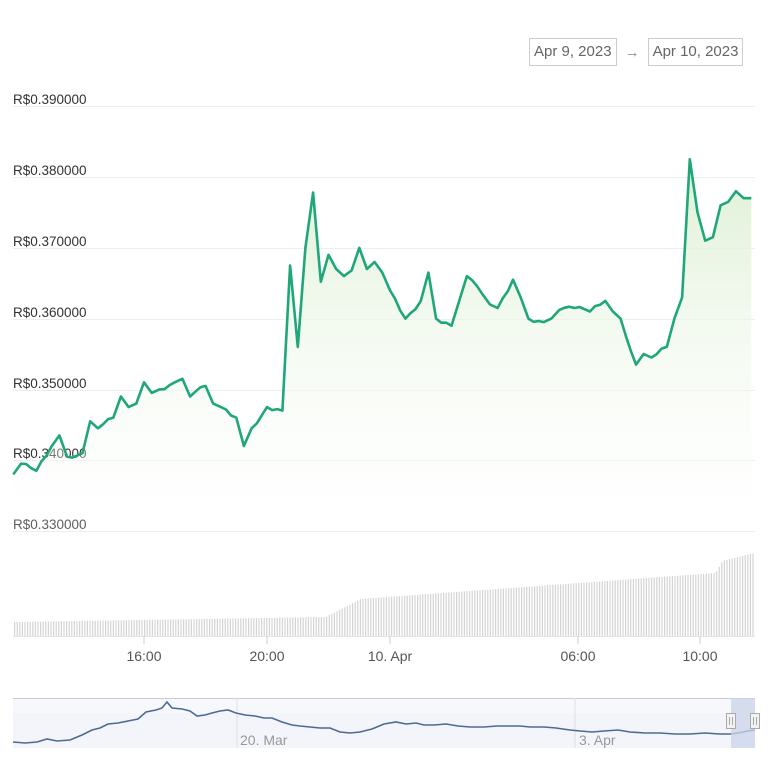  Describe the element at coordinates (755, 721) in the screenshot. I see `navigator-right-handle` at that location.